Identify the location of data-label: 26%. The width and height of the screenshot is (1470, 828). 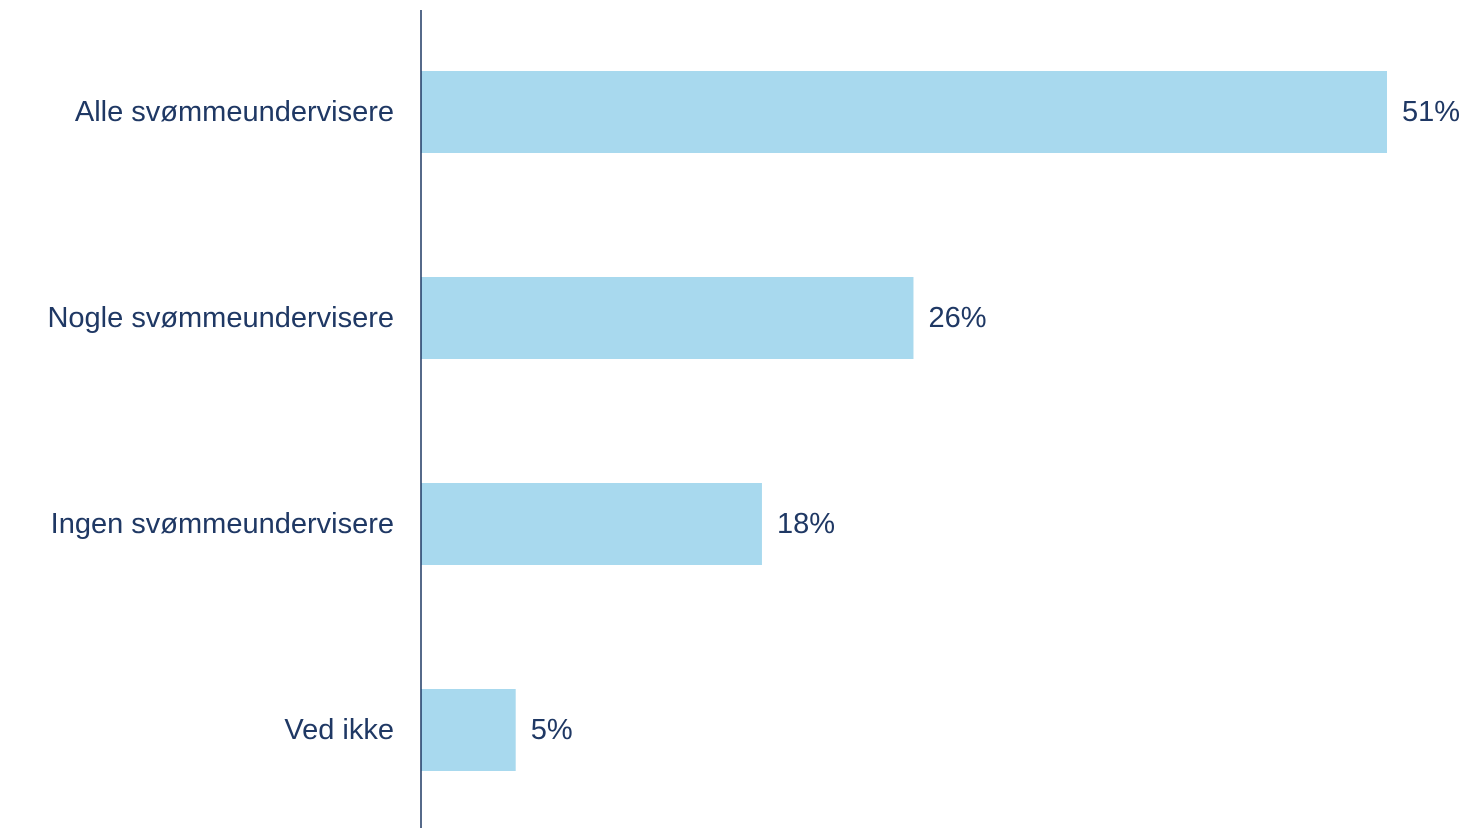
(957, 318).